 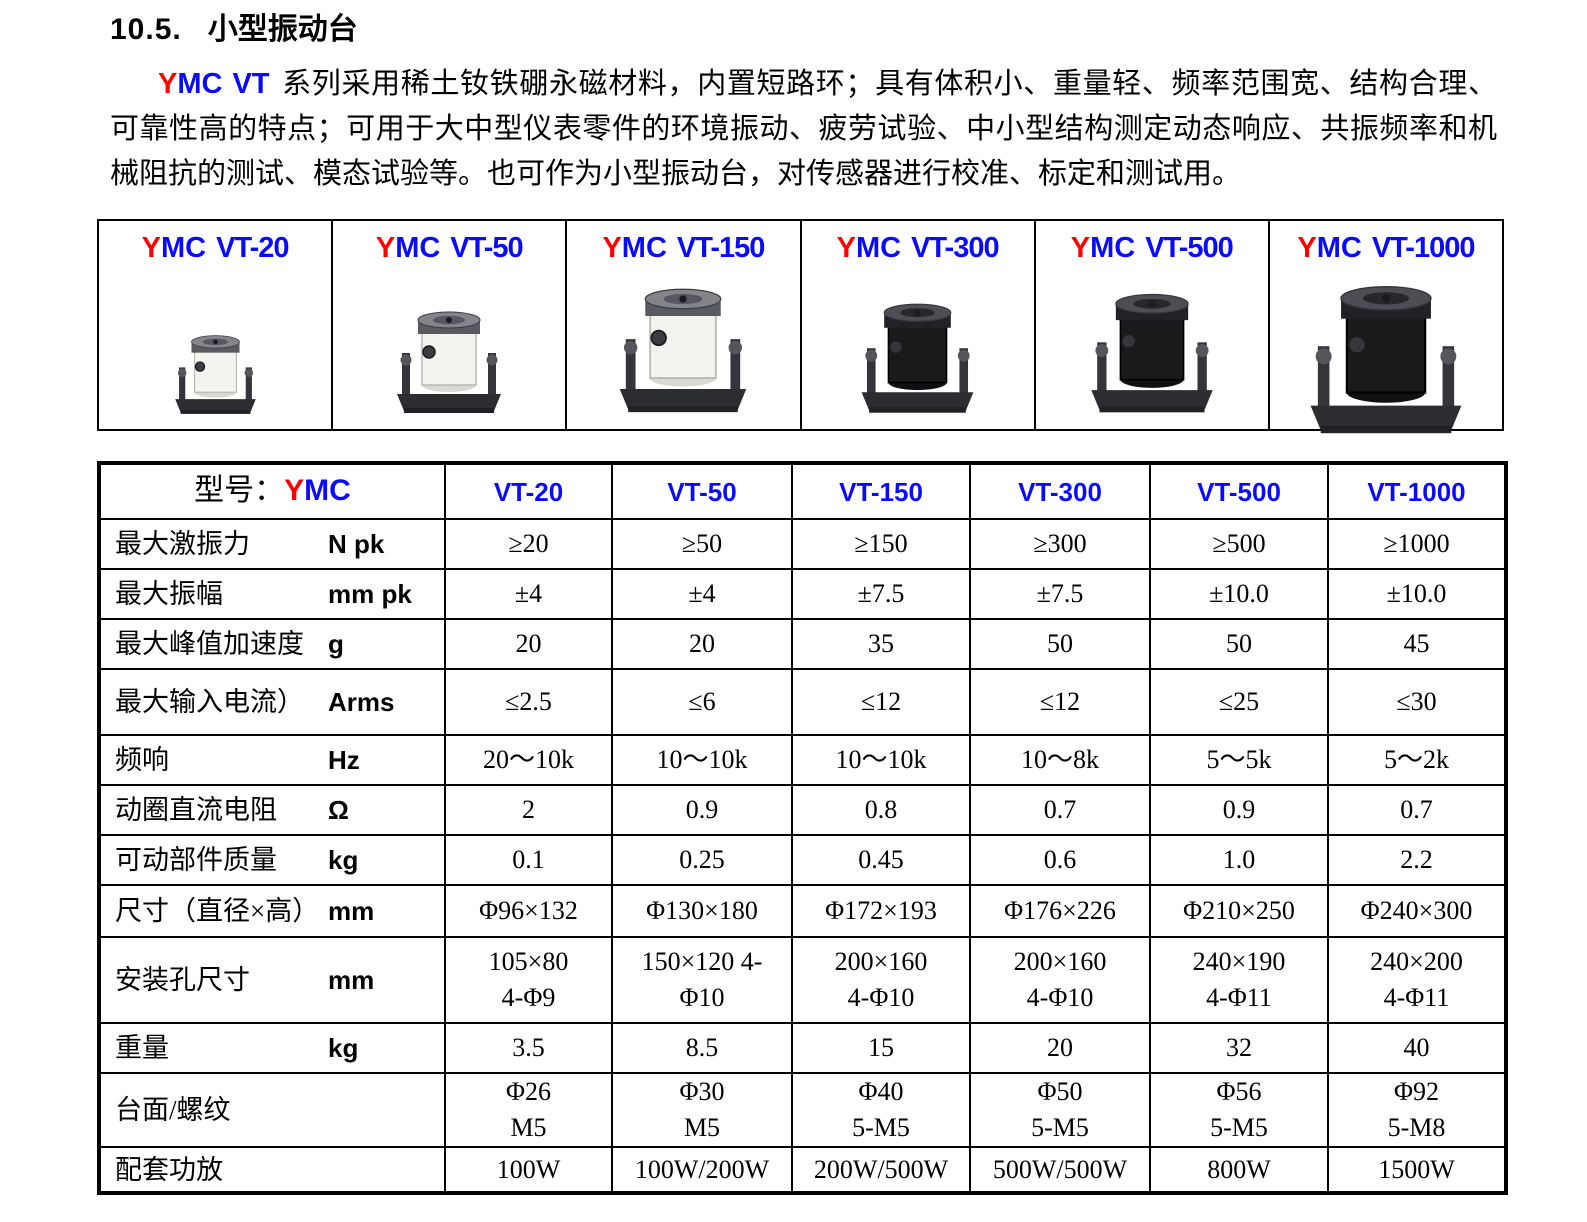 What do you see at coordinates (528, 1170) in the screenshot?
I see `spec-value-cell: 100W` at bounding box center [528, 1170].